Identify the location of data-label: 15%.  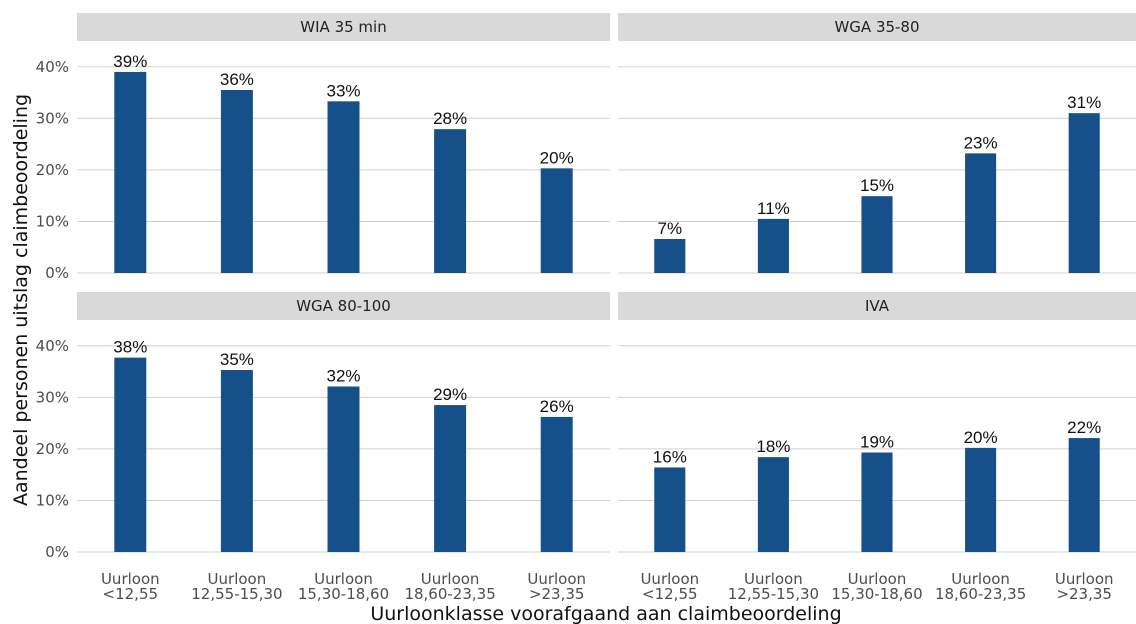
(877, 185).